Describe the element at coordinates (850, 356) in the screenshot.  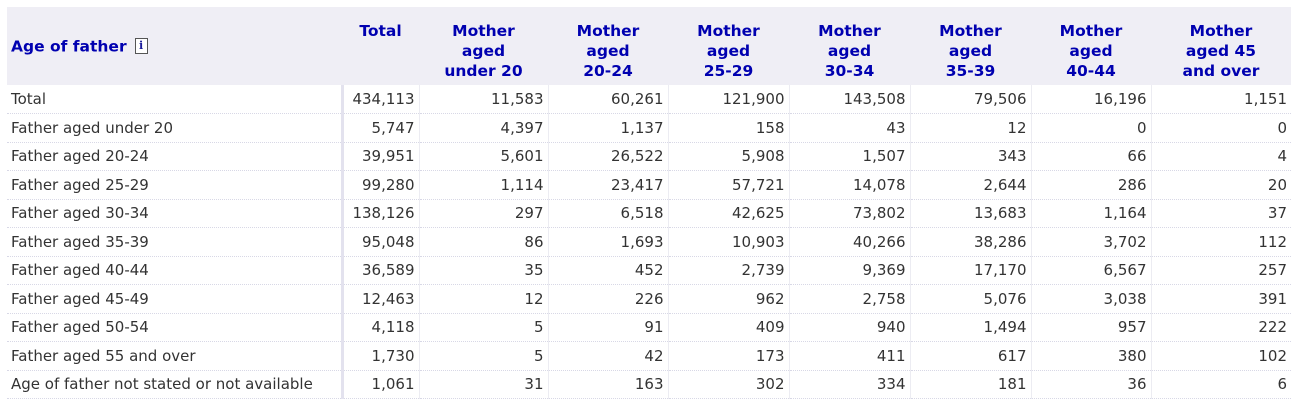
I see `table-cell: 411` at that location.